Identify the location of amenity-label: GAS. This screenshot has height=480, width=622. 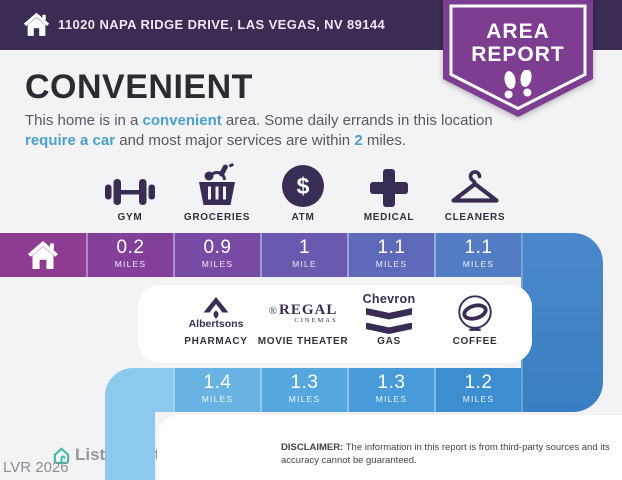
(389, 341).